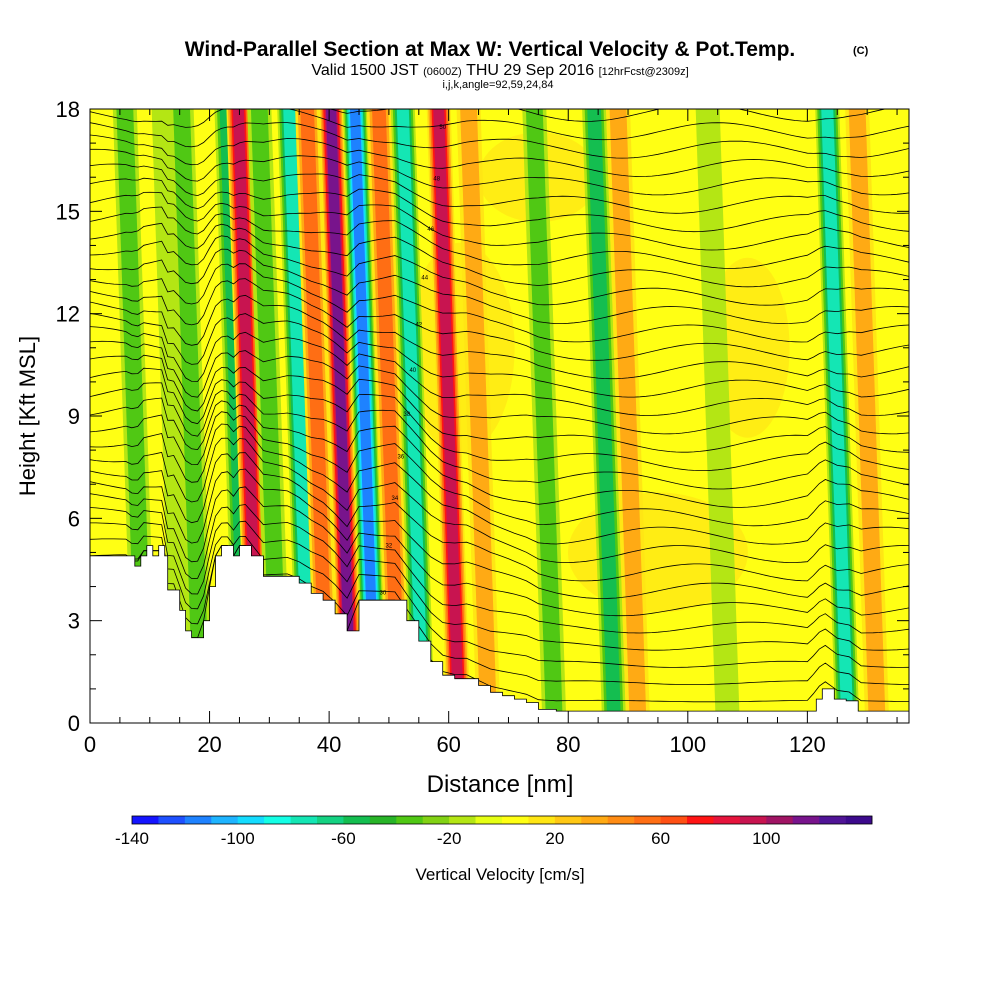 This screenshot has height=1000, width=1000. I want to click on colorbar-tick-label: 100, so click(766, 838).